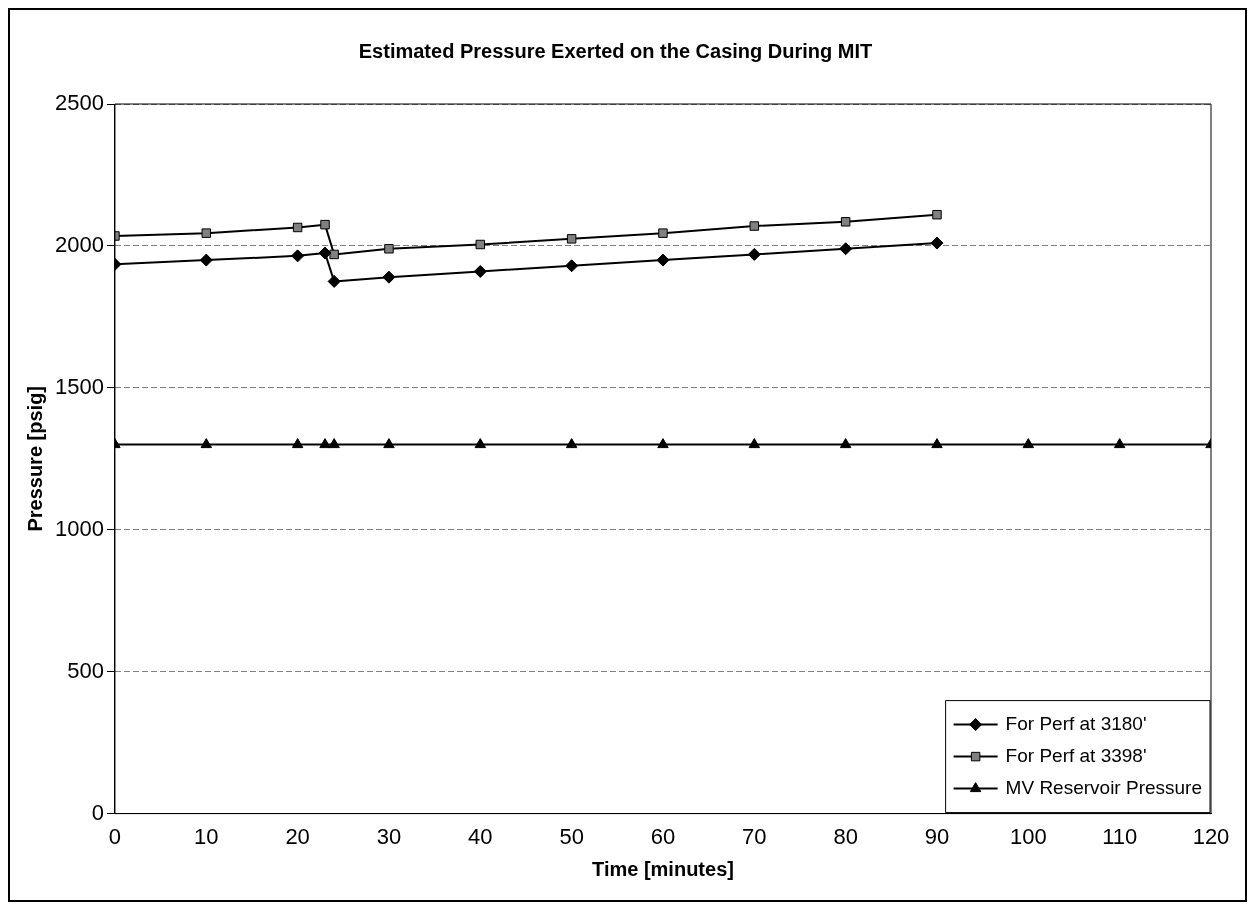 This screenshot has width=1255, height=910. I want to click on x-tick-label: 100, so click(1028, 836).